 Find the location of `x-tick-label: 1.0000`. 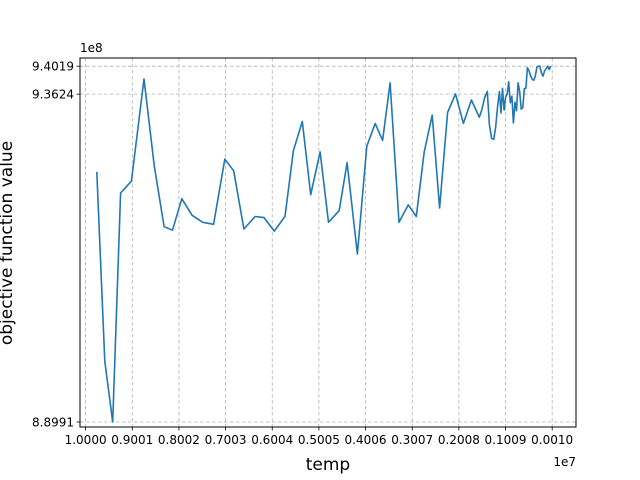

x-tick-label: 1.0000 is located at coordinates (86, 440).